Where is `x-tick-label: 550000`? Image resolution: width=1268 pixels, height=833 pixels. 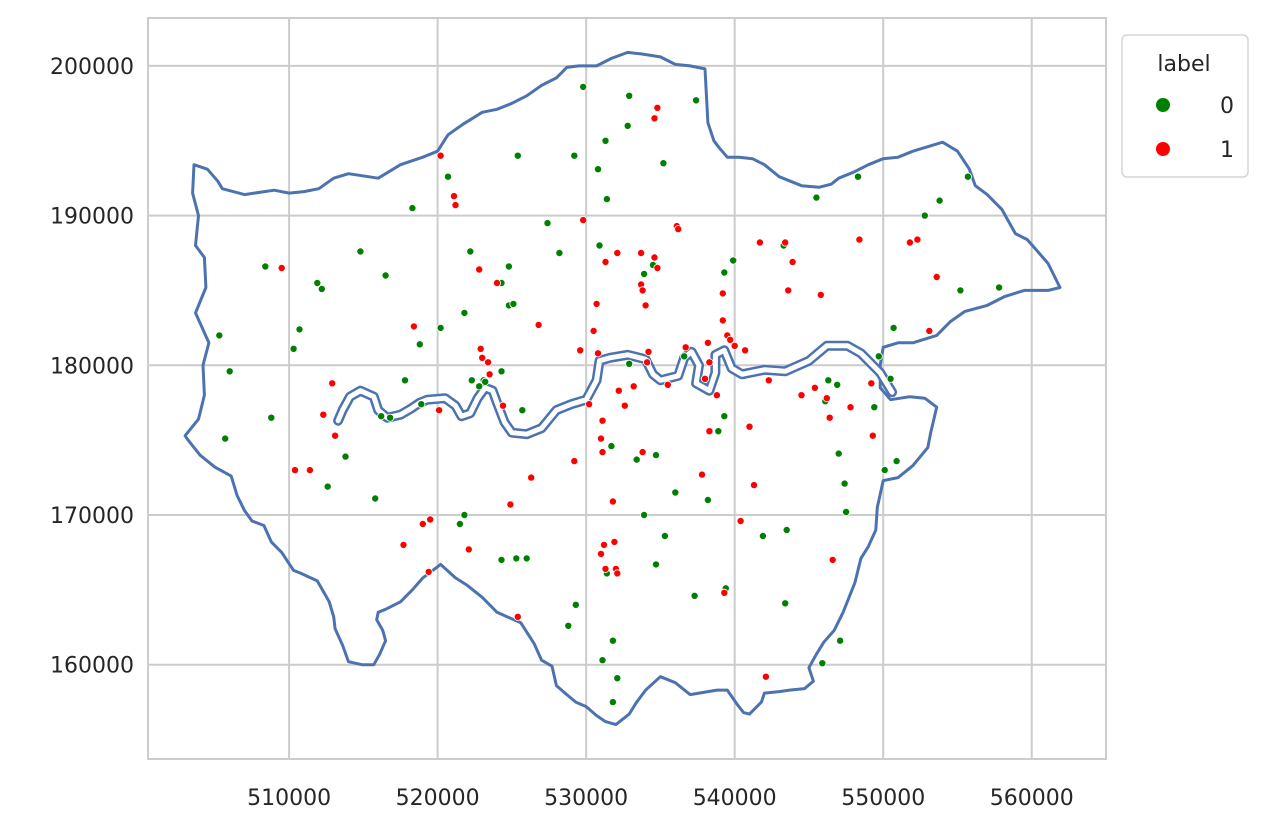 x-tick-label: 550000 is located at coordinates (883, 798).